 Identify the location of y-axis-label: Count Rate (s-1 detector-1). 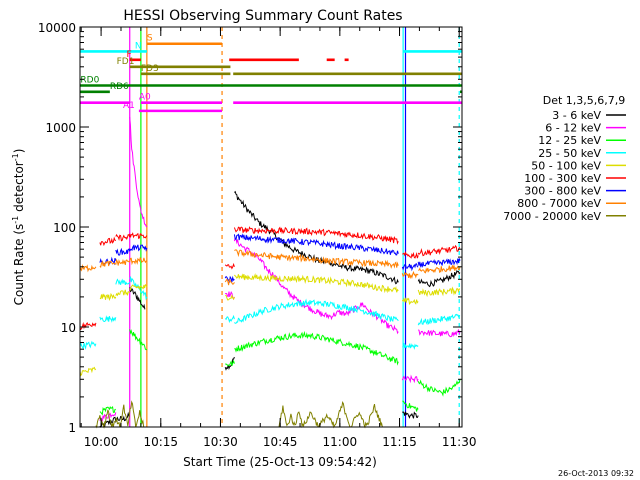
(18, 227).